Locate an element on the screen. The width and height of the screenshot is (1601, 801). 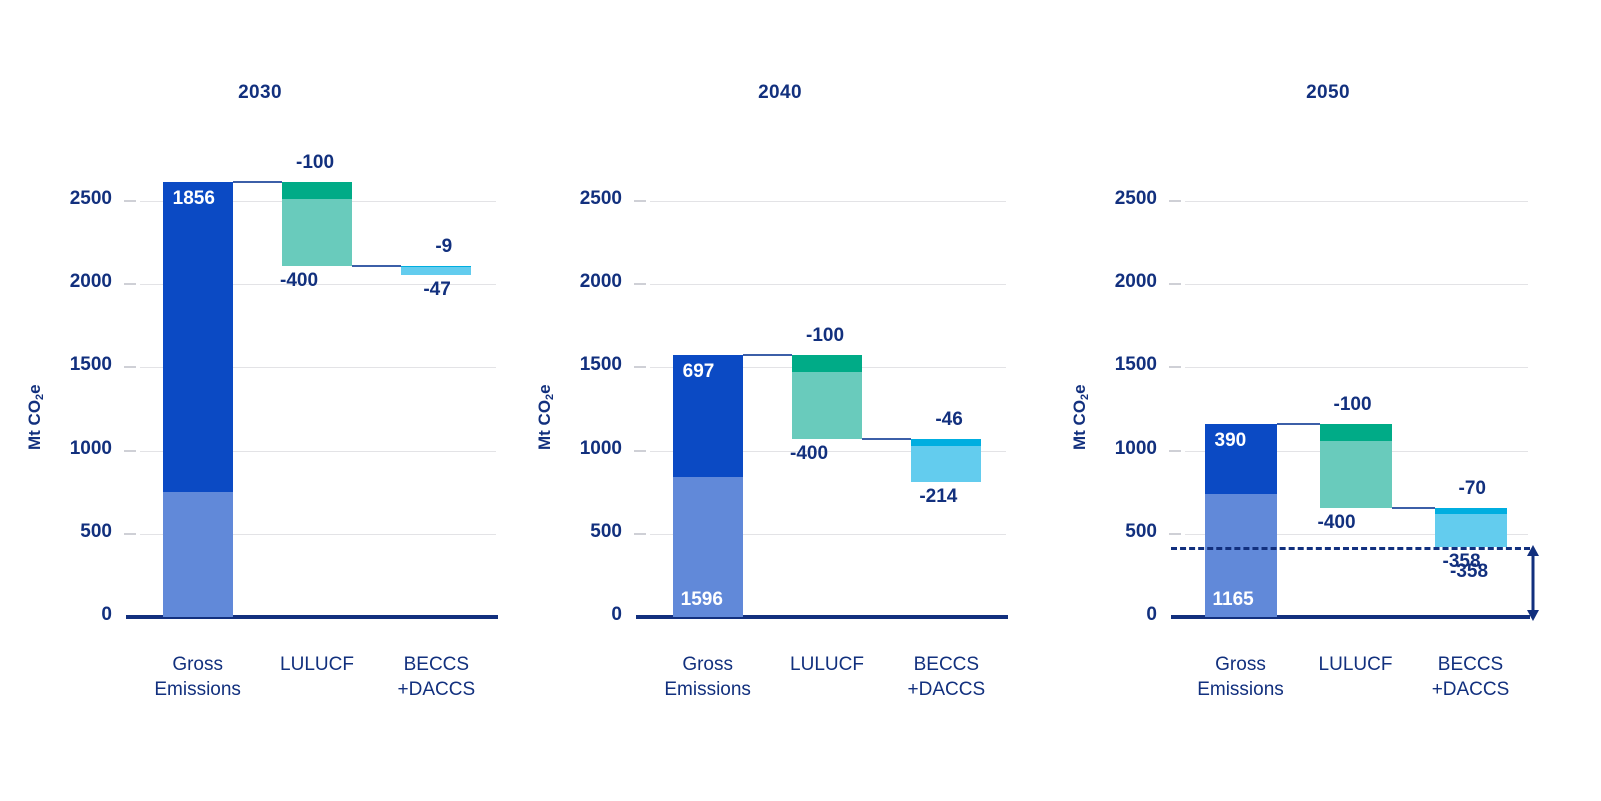
value-label-gross-upper: 390 is located at coordinates (1230, 441).